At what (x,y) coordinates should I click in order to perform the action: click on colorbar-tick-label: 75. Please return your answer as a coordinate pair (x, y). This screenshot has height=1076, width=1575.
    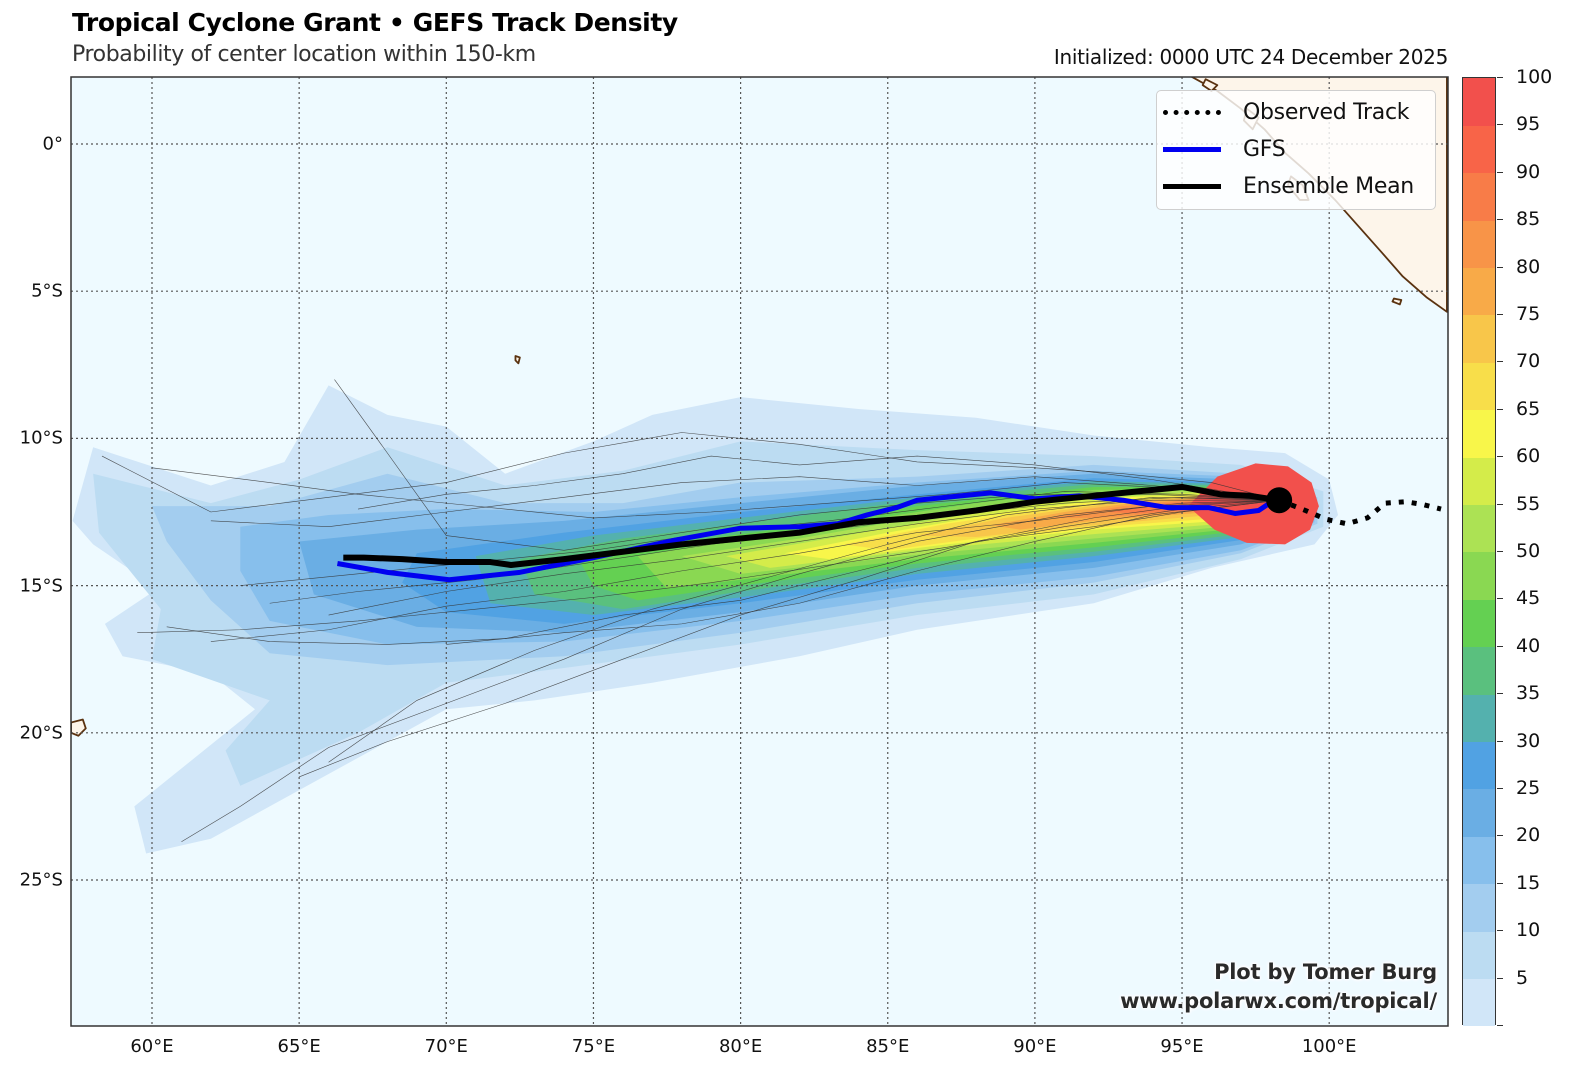
    Looking at the image, I should click on (1528, 314).